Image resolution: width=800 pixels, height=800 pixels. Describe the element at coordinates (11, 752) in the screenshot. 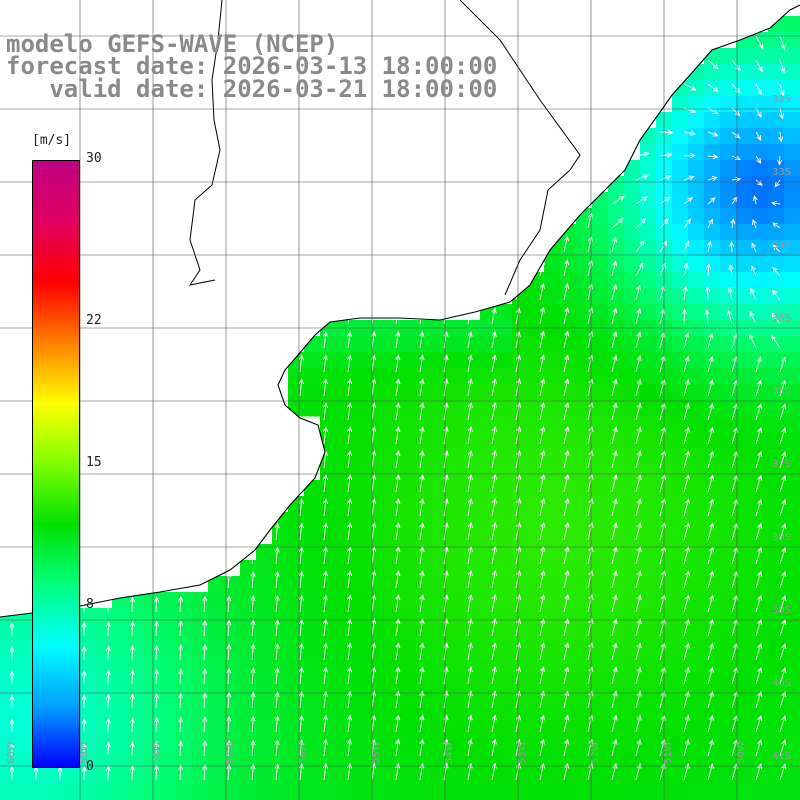

I see `longitude-label: 60W` at that location.